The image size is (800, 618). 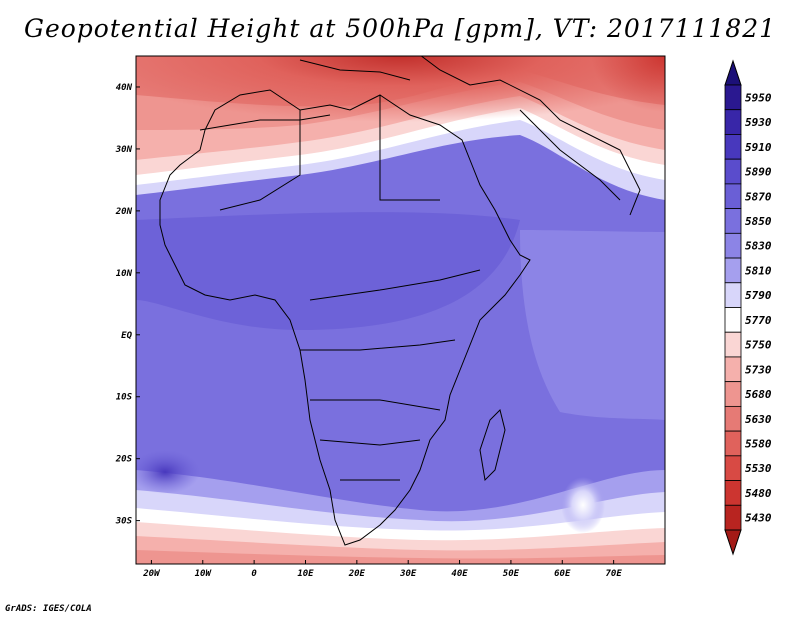 What do you see at coordinates (758, 97) in the screenshot?
I see `colorbar-label: 5950` at bounding box center [758, 97].